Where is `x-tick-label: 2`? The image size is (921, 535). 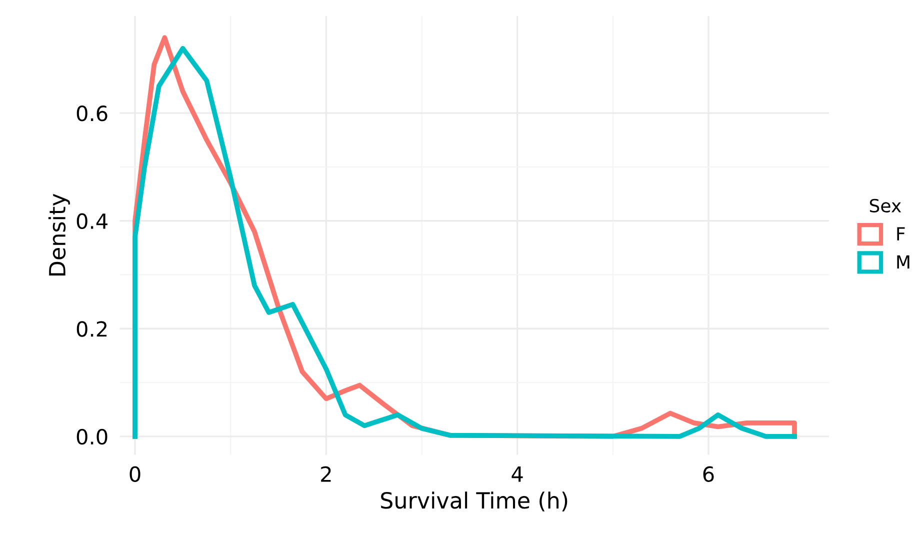 x-tick-label: 2 is located at coordinates (326, 474).